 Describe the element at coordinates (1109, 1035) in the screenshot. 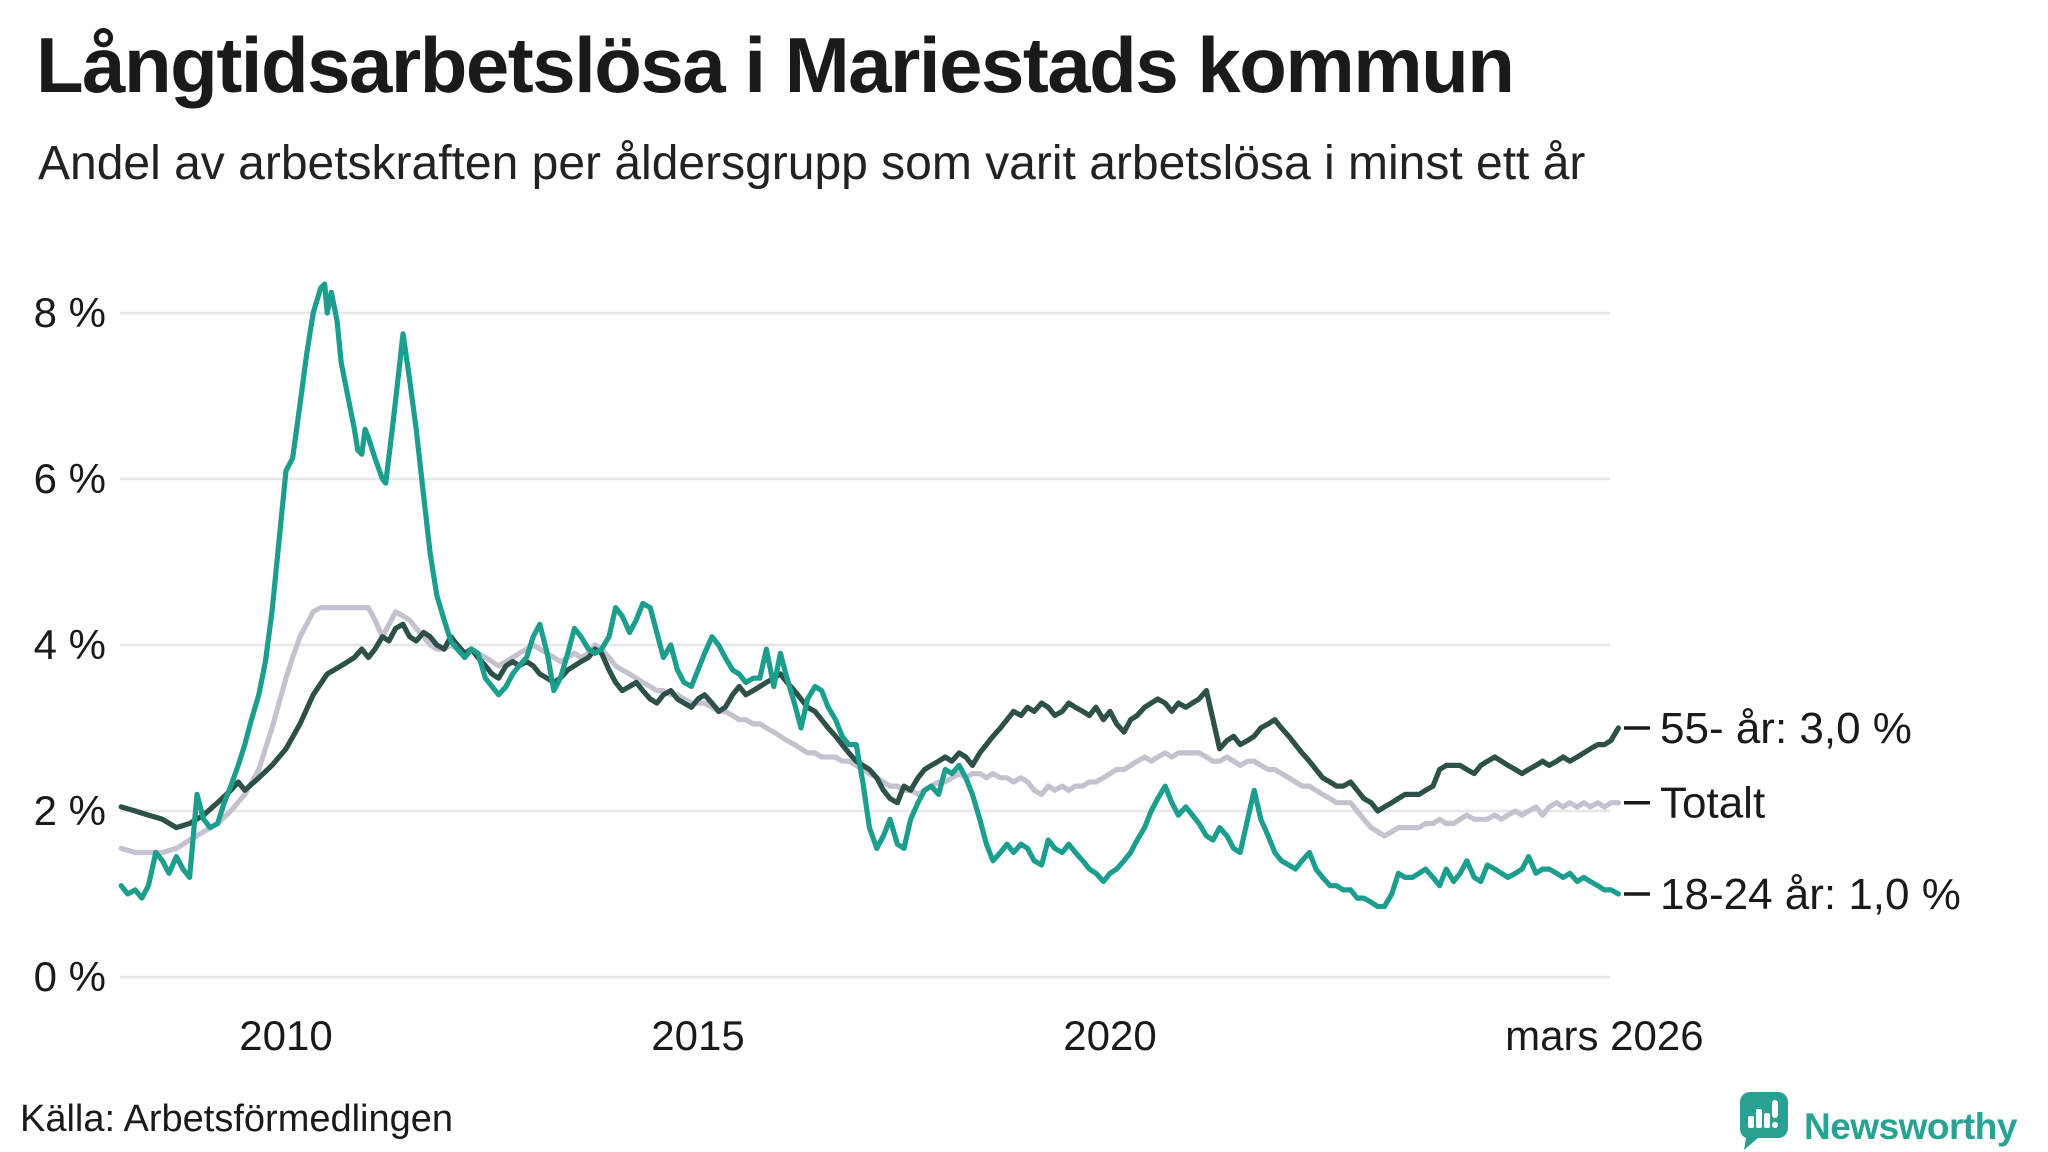

I see `x-axis-tick-label: 2020` at that location.